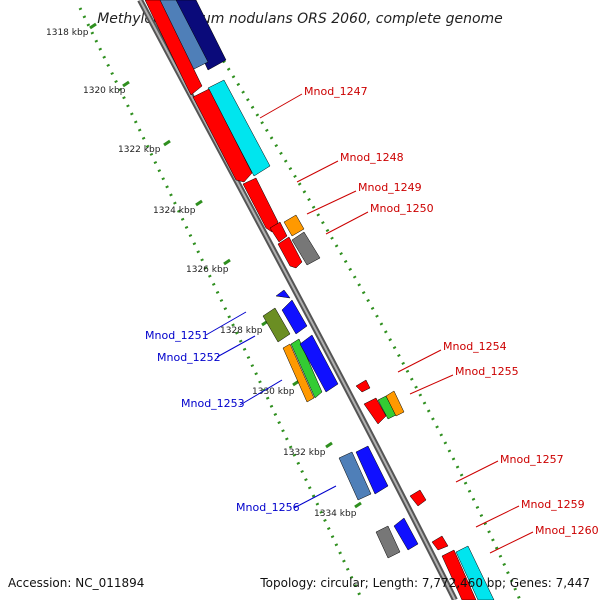  What do you see at coordinates (388, 542) in the screenshot?
I see `gene-gray-bottom` at bounding box center [388, 542].